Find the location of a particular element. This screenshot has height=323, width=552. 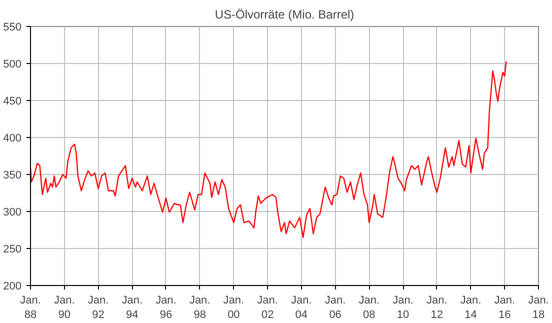

y-tick-label: 500 is located at coordinates (12, 64).